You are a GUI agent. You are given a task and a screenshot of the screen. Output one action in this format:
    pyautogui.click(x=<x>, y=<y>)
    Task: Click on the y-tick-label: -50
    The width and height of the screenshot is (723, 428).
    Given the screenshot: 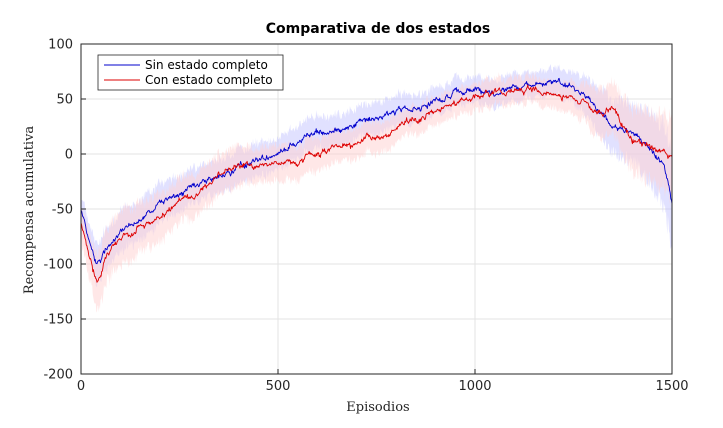 What is the action you would take?
    pyautogui.click(x=62, y=210)
    